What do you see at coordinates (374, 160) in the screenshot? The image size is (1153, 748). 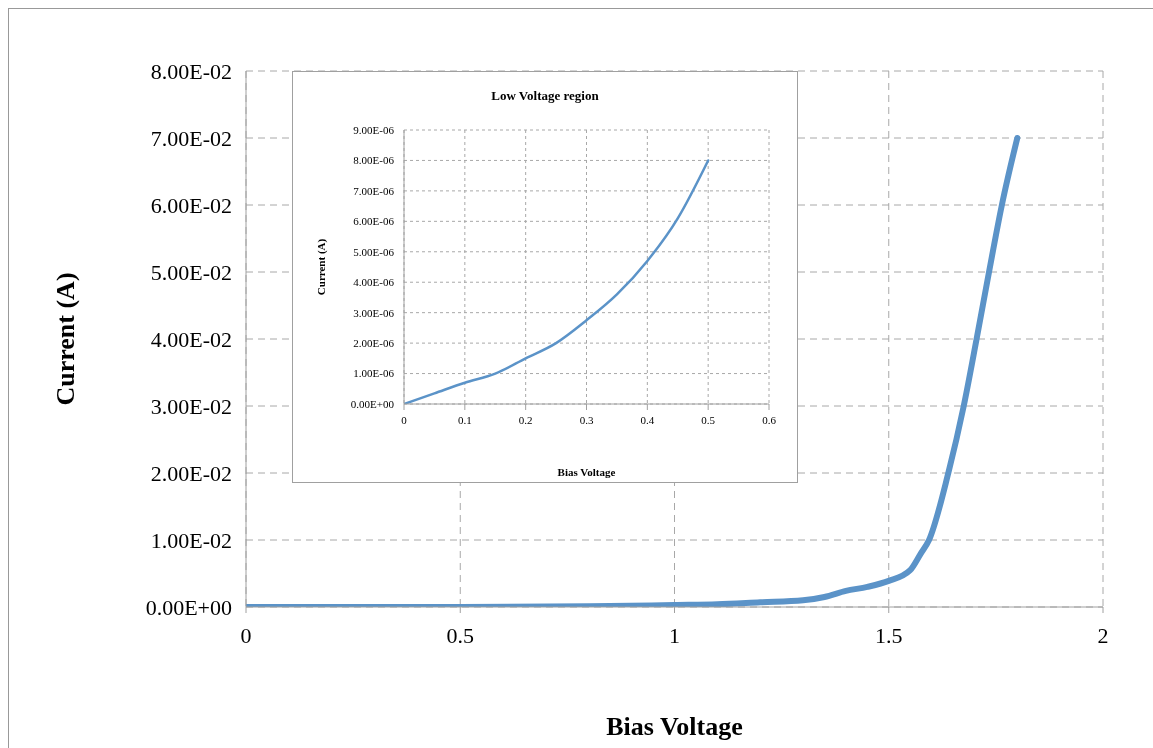 I see `y-tick-label: 8.00E-06` at bounding box center [374, 160].